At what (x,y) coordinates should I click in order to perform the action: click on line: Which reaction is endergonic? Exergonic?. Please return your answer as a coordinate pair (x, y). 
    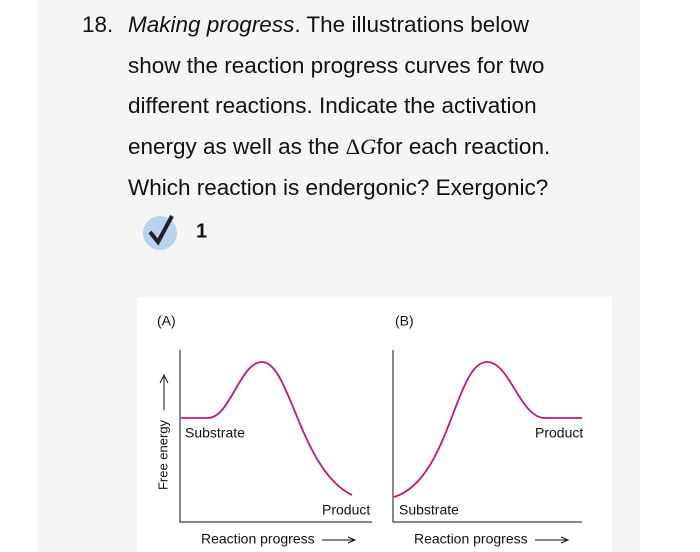
    Looking at the image, I should click on (338, 187).